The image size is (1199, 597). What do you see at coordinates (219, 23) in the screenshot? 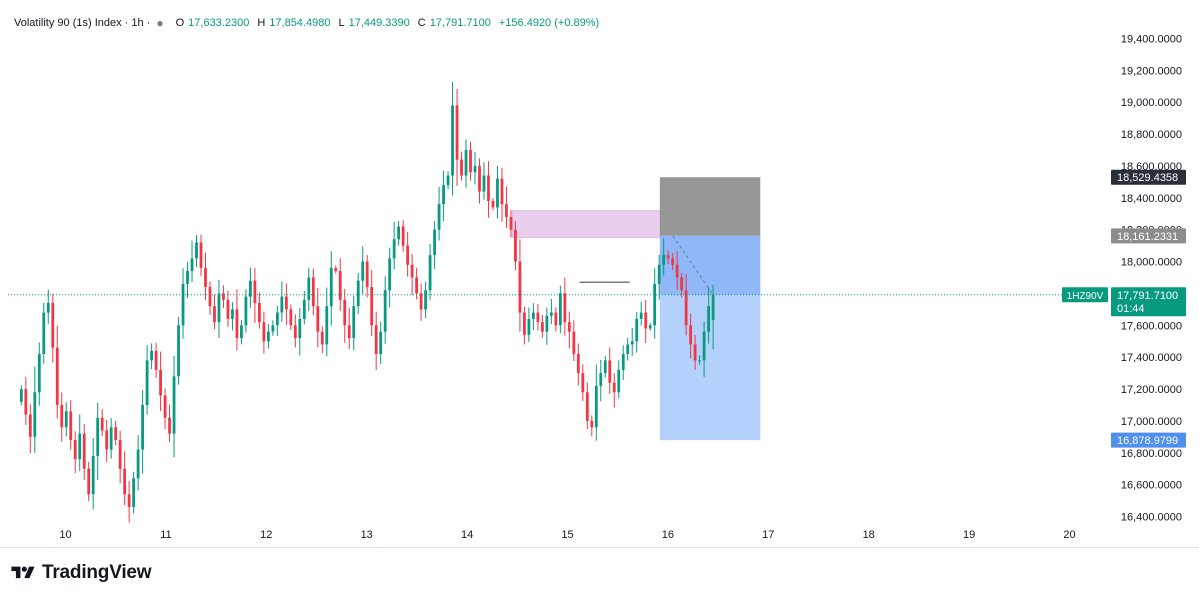
I see `open-value: 17,633.2300` at bounding box center [219, 23].